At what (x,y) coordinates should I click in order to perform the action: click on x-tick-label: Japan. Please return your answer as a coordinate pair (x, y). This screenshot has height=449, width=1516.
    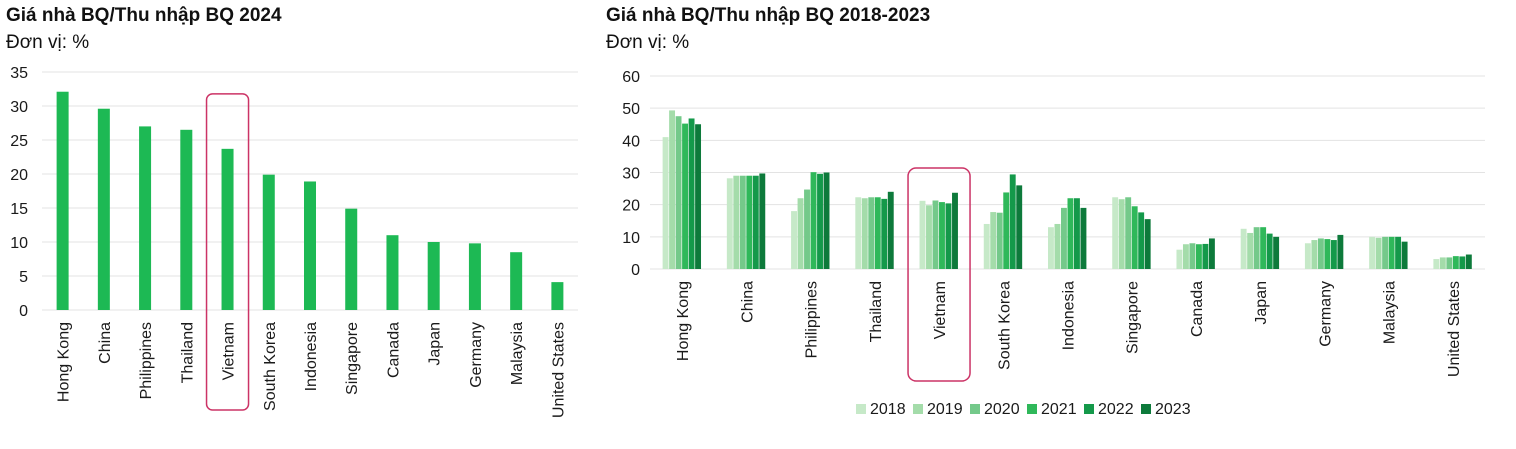
    Looking at the image, I should click on (1261, 303).